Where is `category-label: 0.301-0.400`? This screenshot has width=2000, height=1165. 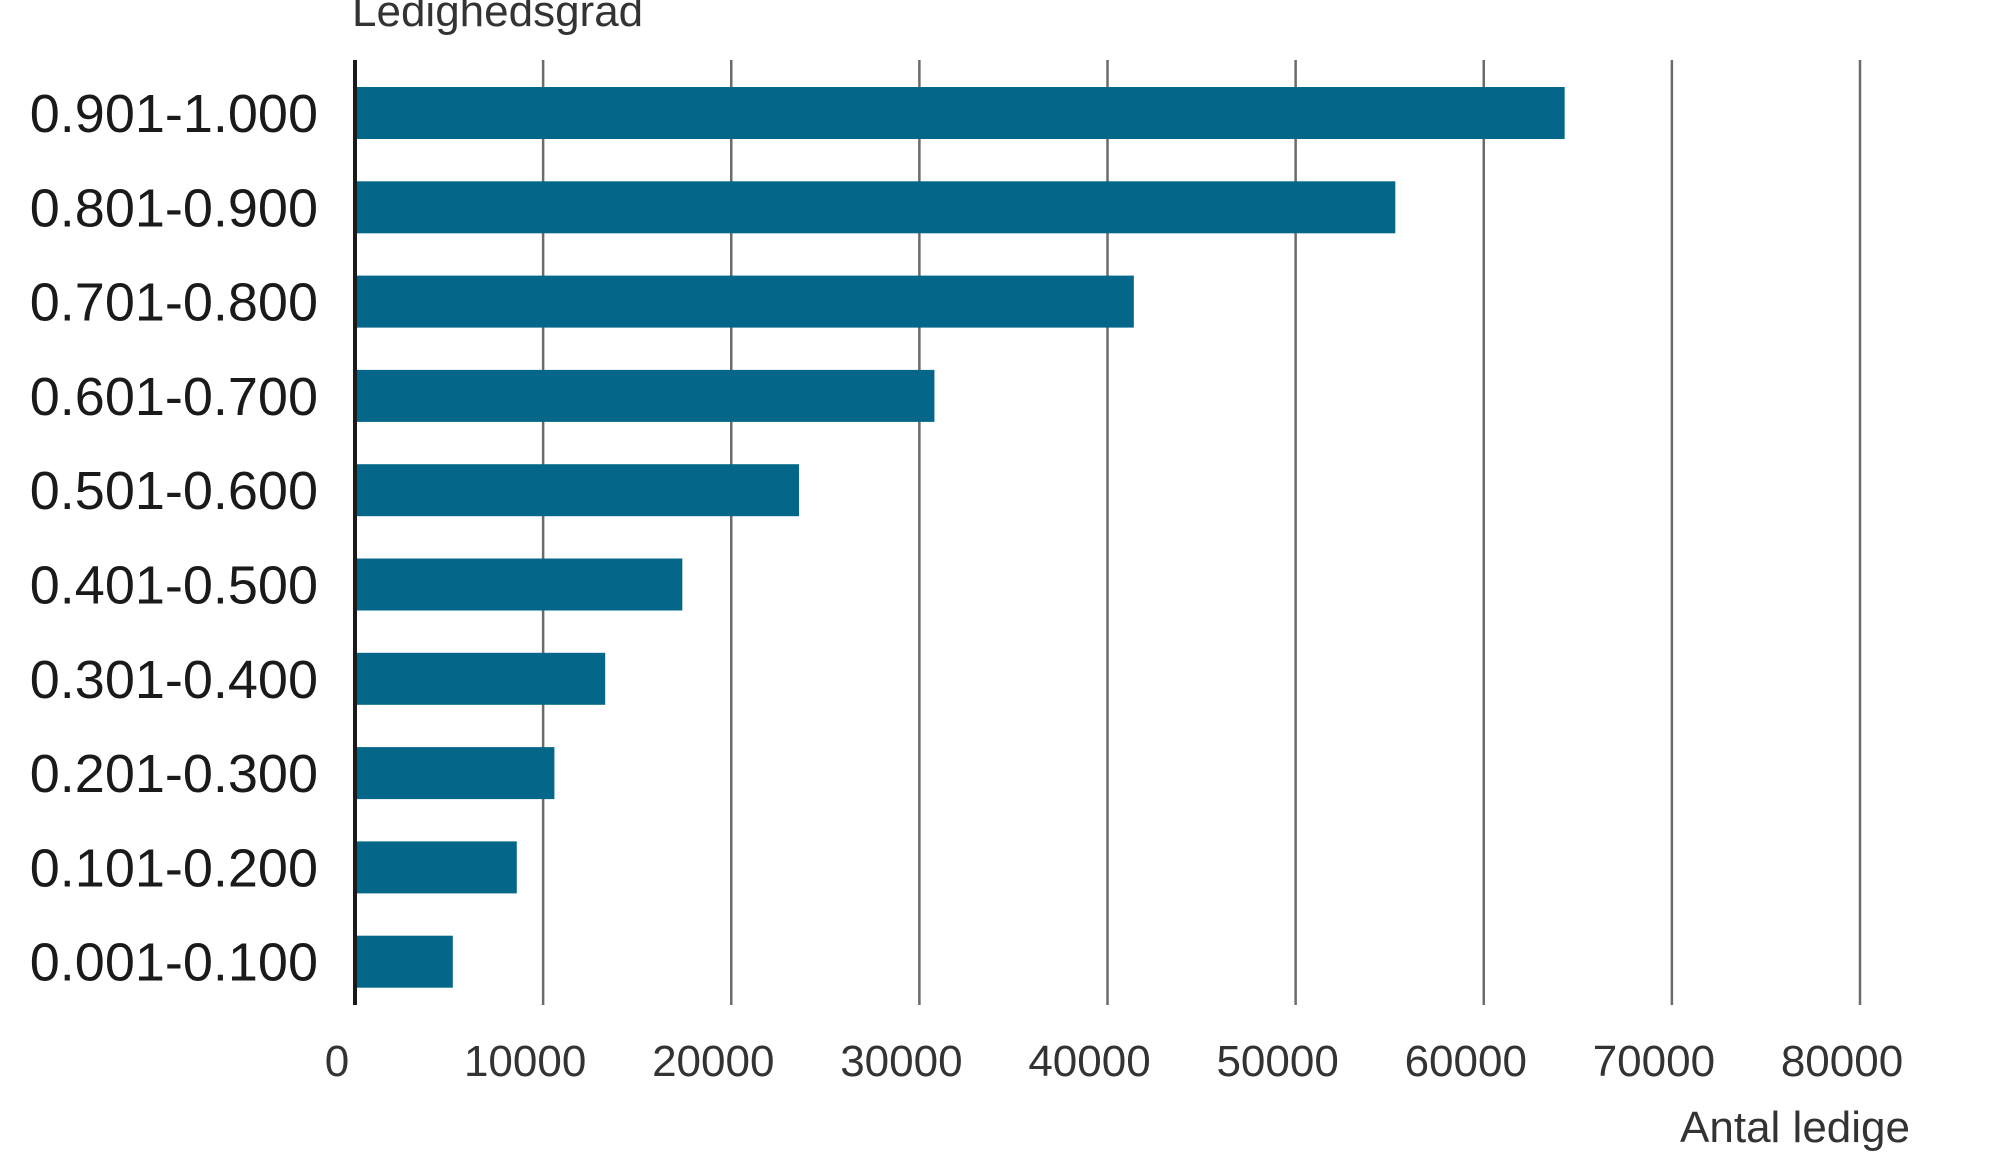
category-label: 0.301-0.400 is located at coordinates (174, 680).